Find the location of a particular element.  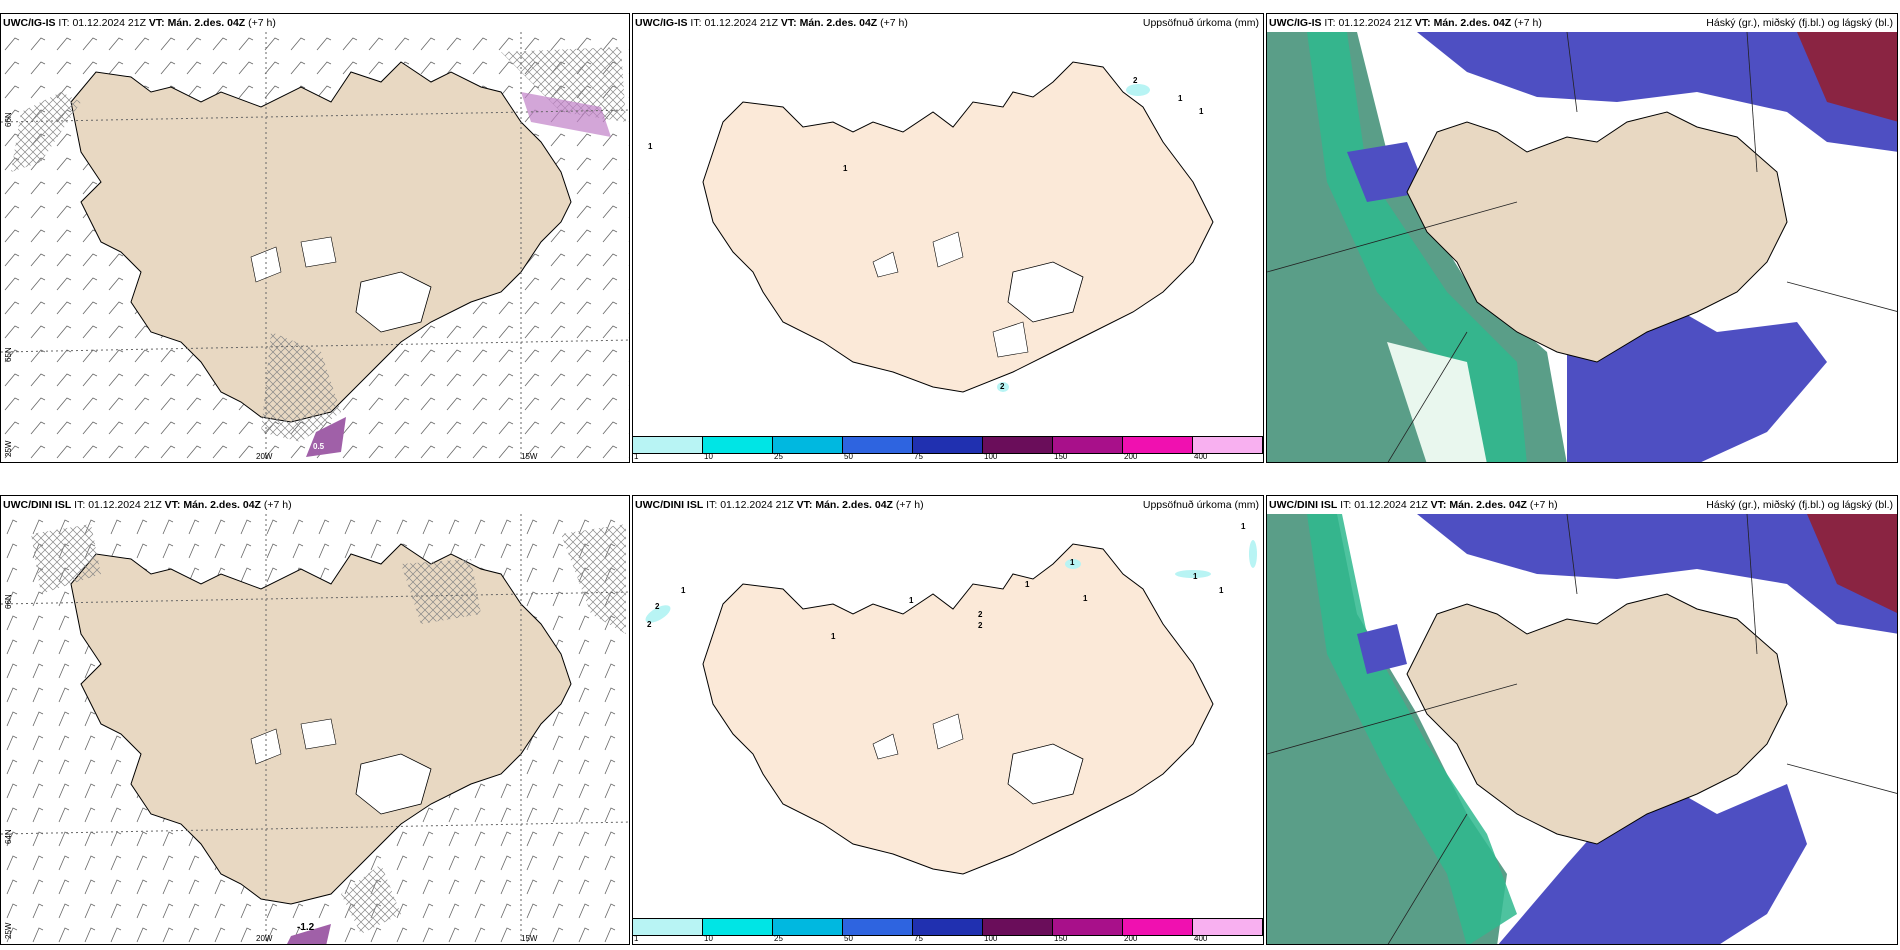

precip-colorbar: 1 10 25 50 75 100 150 200 400 is located at coordinates (948, 449).